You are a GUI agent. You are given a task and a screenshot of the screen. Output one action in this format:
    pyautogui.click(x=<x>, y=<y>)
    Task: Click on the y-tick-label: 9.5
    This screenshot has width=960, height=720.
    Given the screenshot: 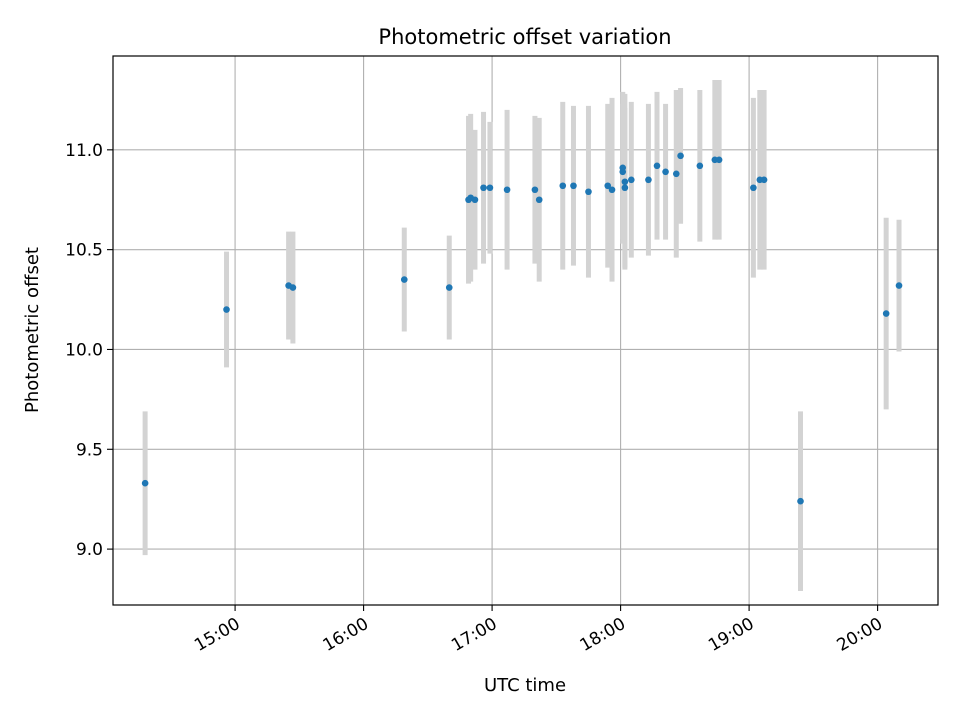 What is the action you would take?
    pyautogui.click(x=89, y=450)
    